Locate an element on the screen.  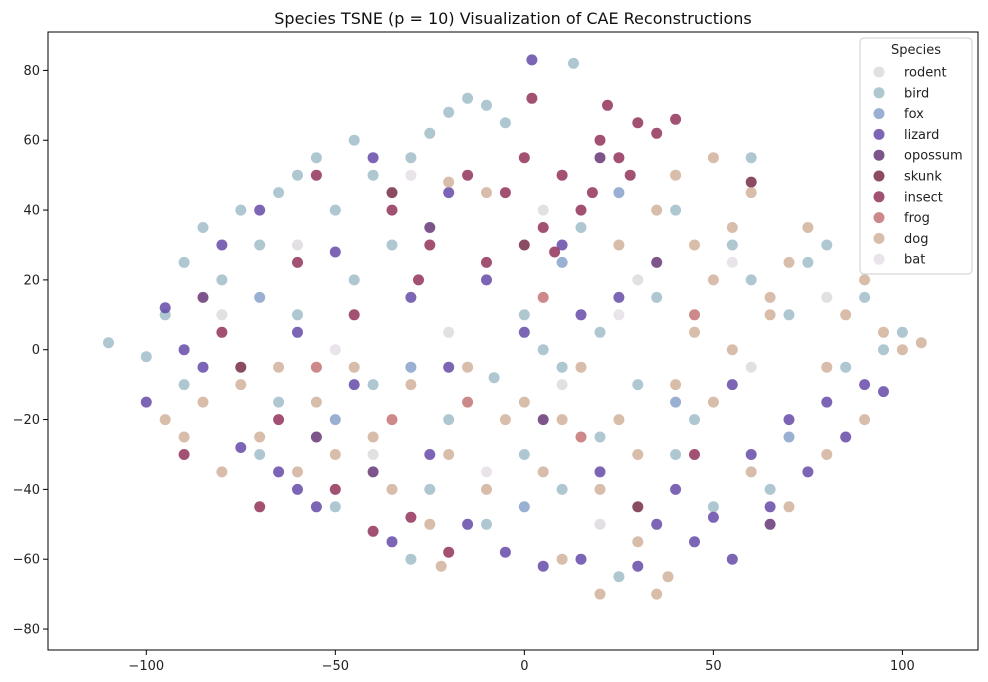
x-tick-label-1: −50 is located at coordinates (335, 666).